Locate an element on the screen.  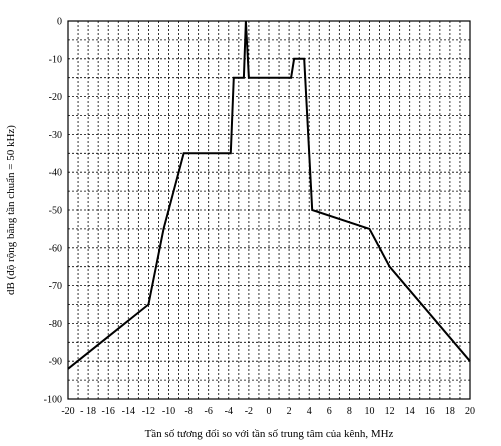
x-tick-label: 6 is located at coordinates (329, 411).